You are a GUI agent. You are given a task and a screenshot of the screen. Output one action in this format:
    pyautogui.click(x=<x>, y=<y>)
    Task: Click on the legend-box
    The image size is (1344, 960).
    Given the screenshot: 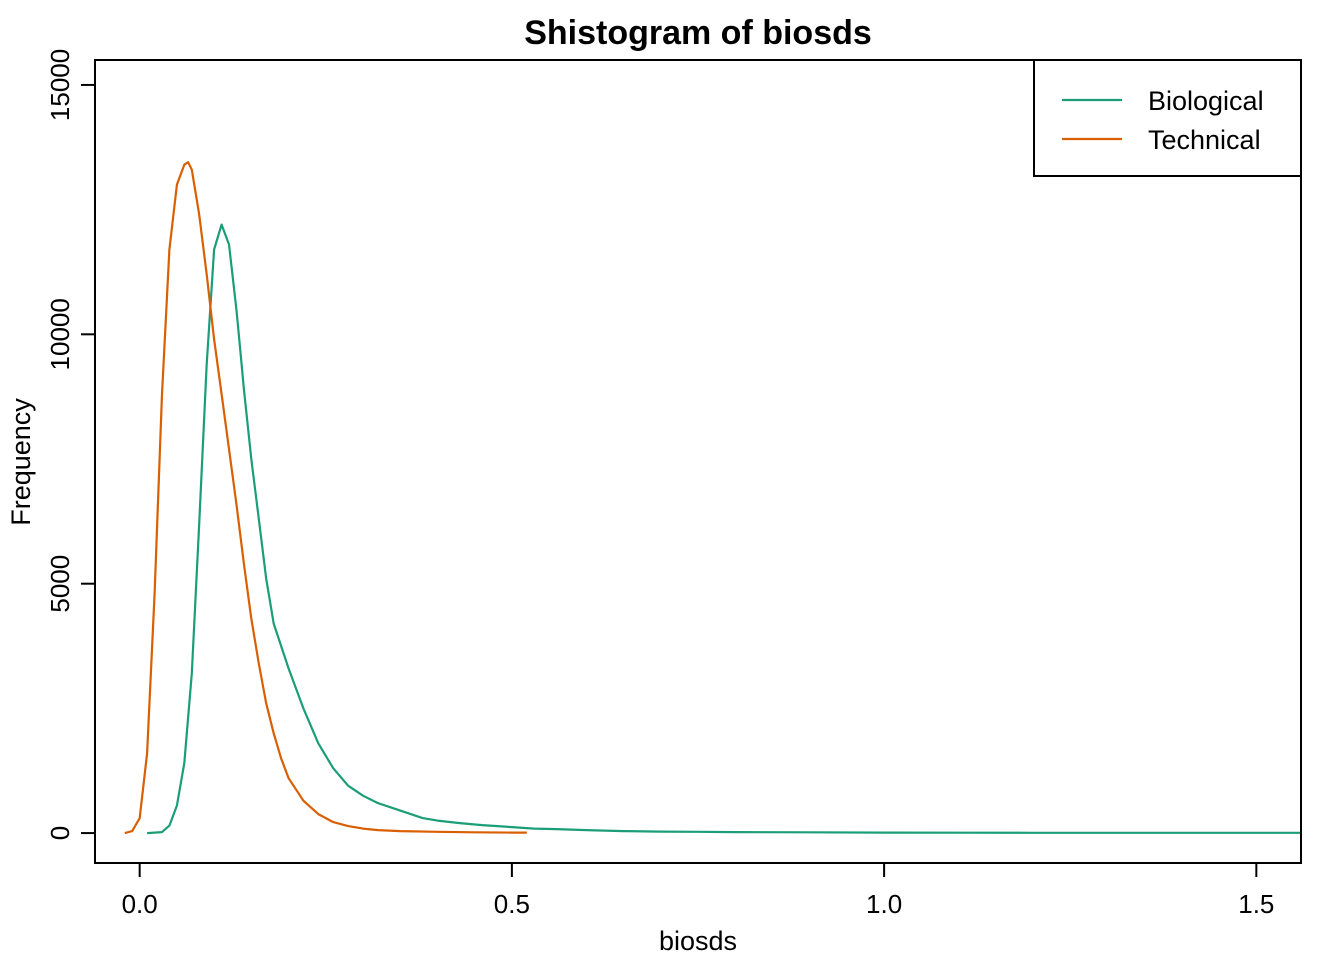 What is the action you would take?
    pyautogui.click(x=1167, y=118)
    